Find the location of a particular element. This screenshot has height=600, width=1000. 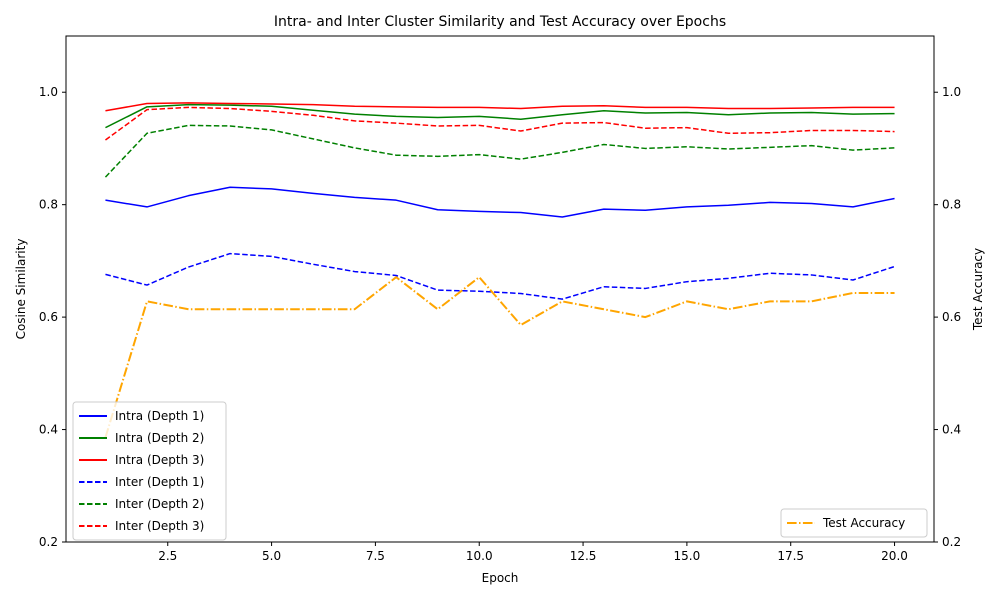

x-tick-label: 17.5 is located at coordinates (790, 556).